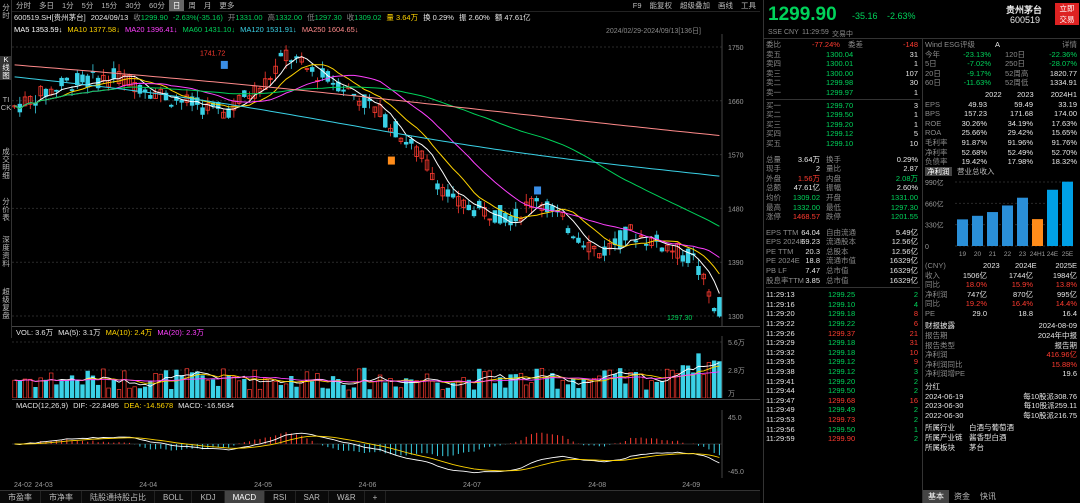  What do you see at coordinates (23, 5) in the screenshot?
I see `tab-0: 分时` at bounding box center [23, 5].